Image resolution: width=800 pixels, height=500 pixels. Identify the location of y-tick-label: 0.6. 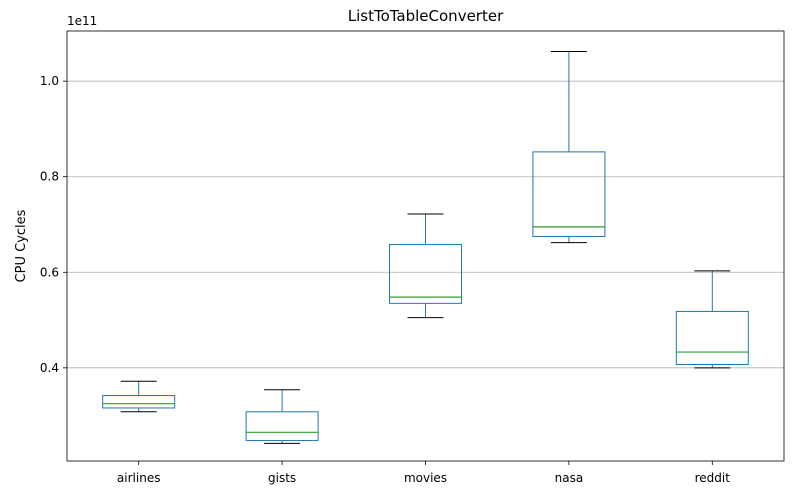
(49, 272).